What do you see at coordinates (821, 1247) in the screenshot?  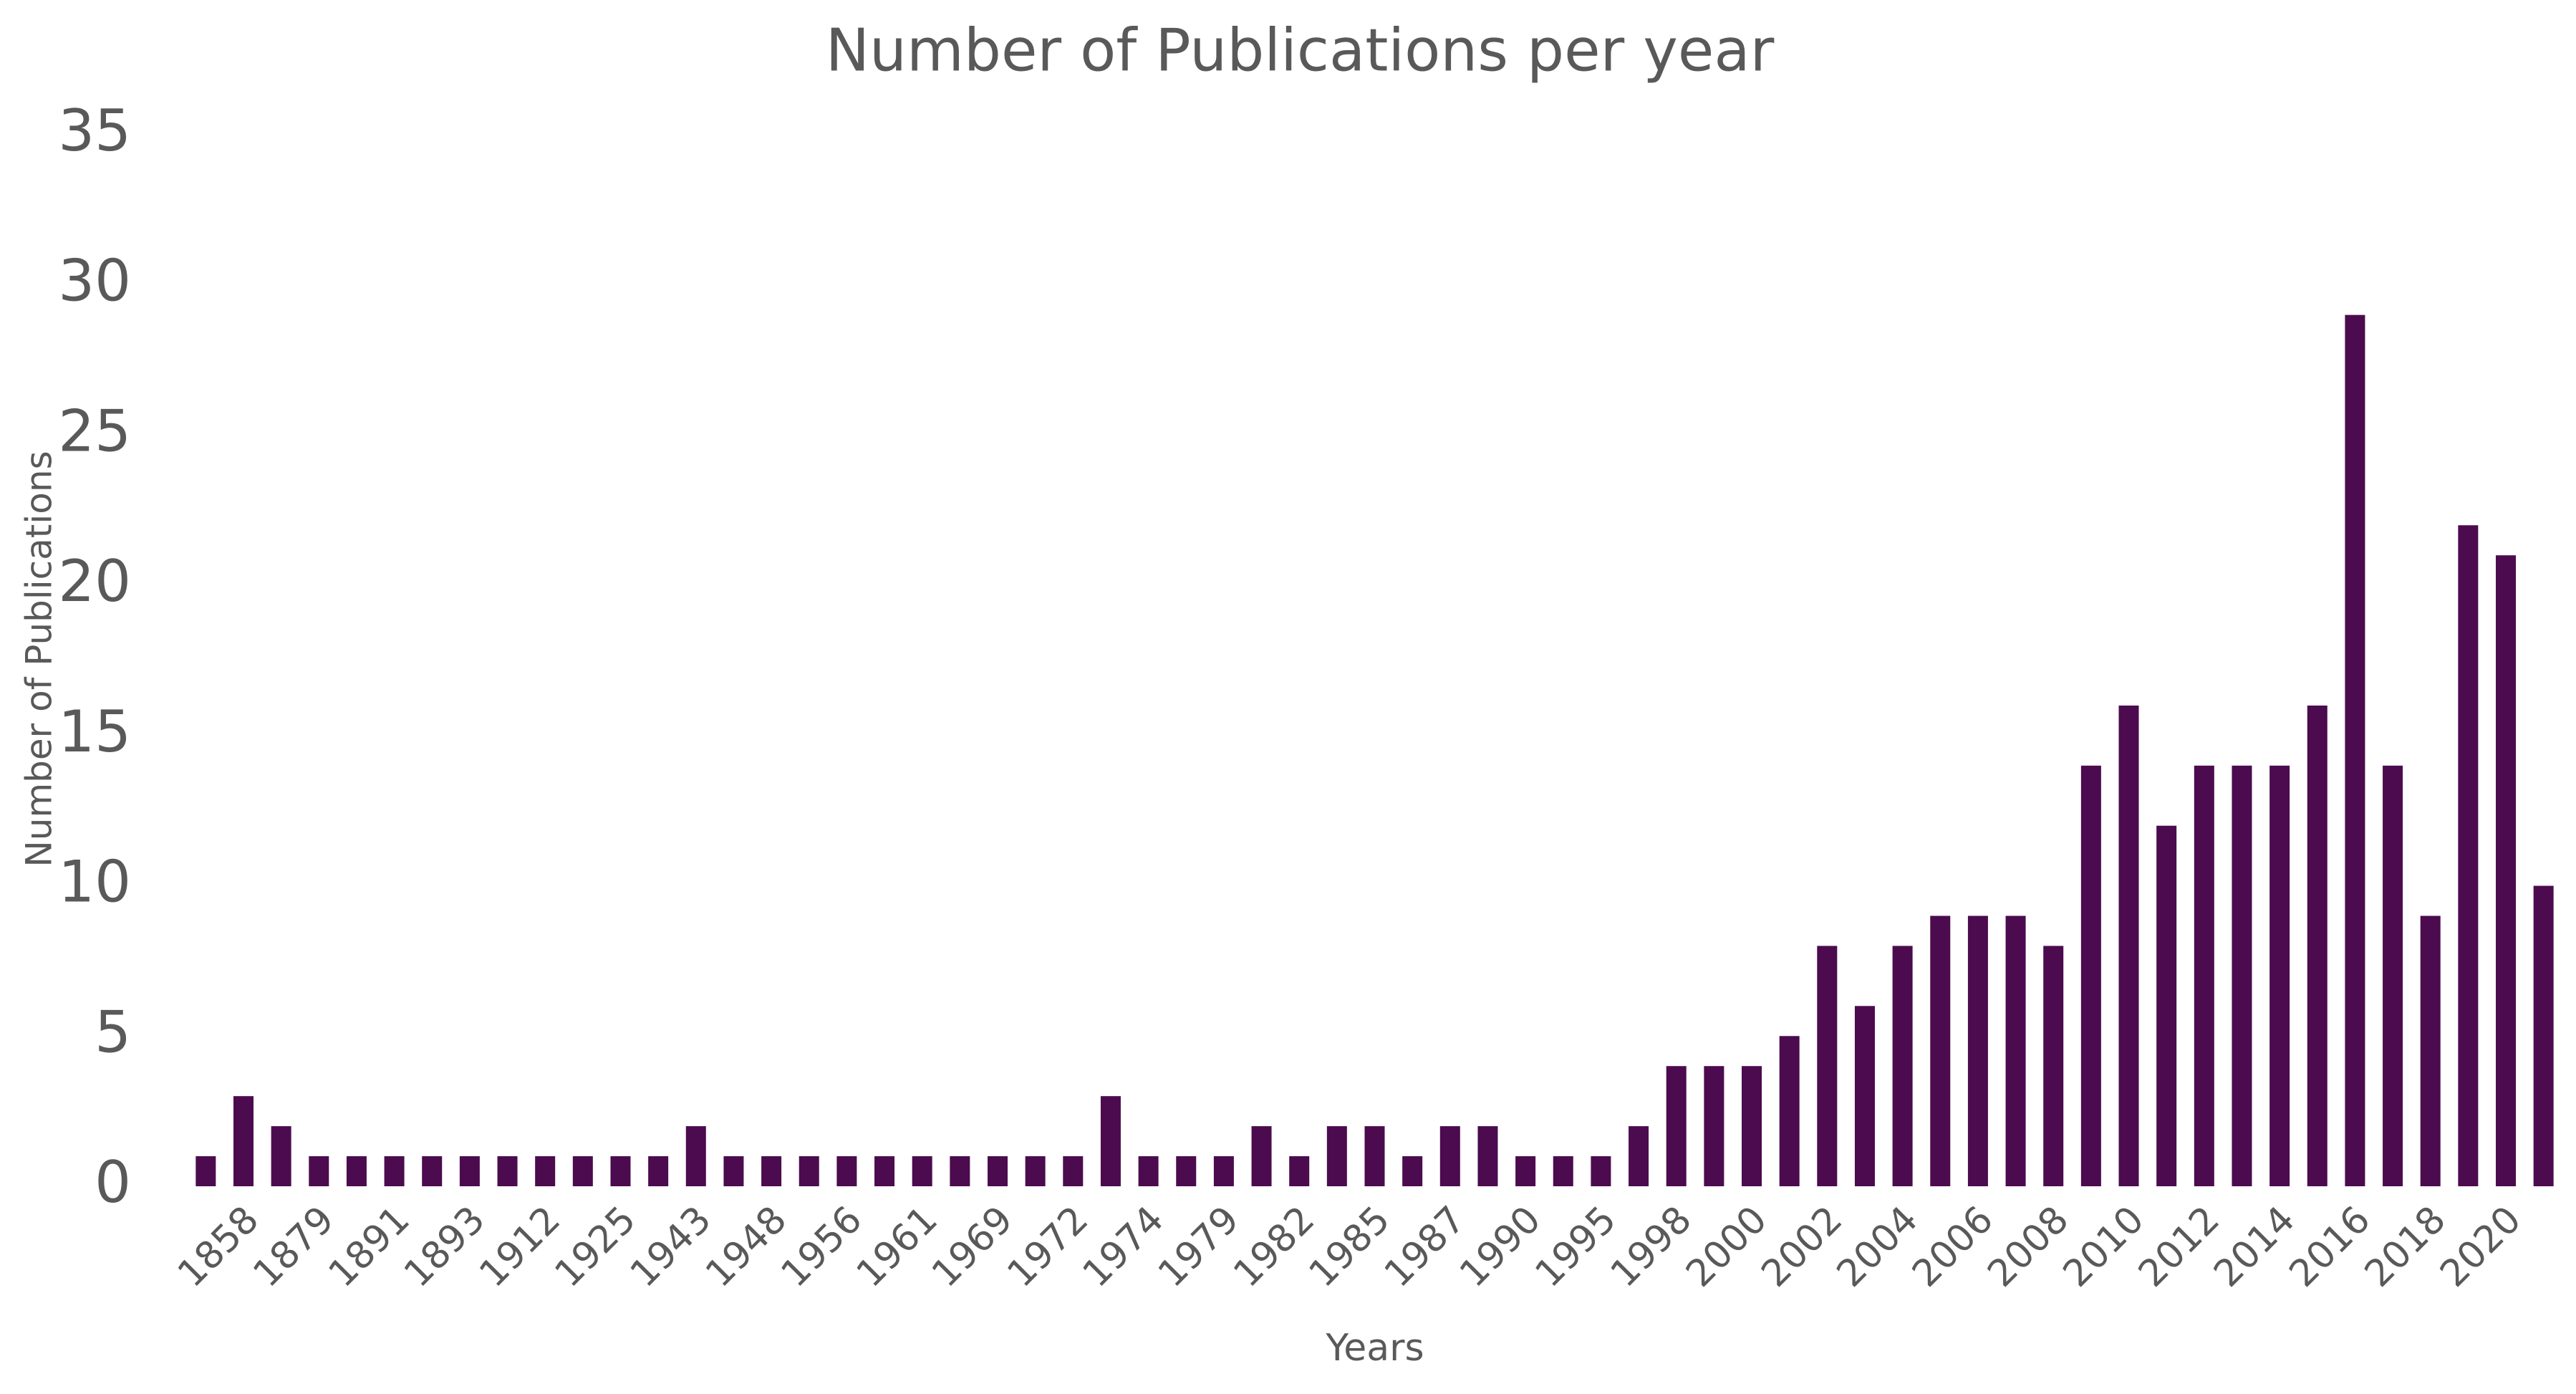 I see `x-tick-label: 1956` at bounding box center [821, 1247].